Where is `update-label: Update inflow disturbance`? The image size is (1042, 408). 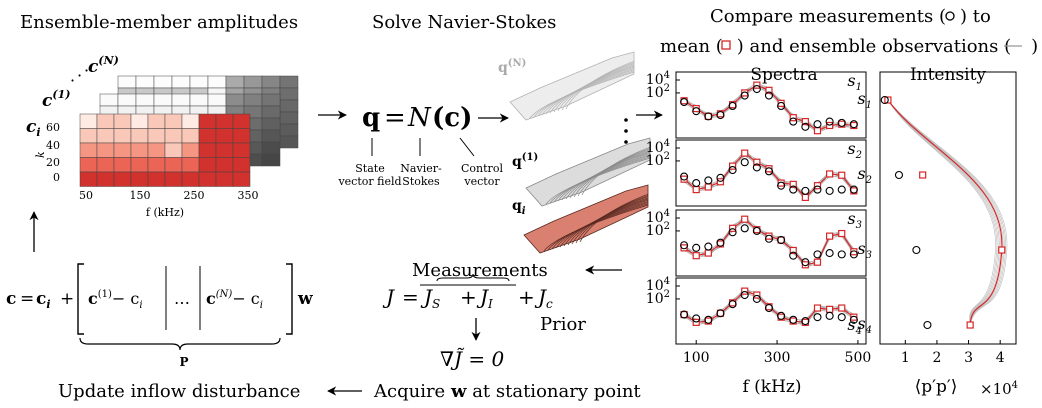 update-label: Update inflow disturbance is located at coordinates (179, 391).